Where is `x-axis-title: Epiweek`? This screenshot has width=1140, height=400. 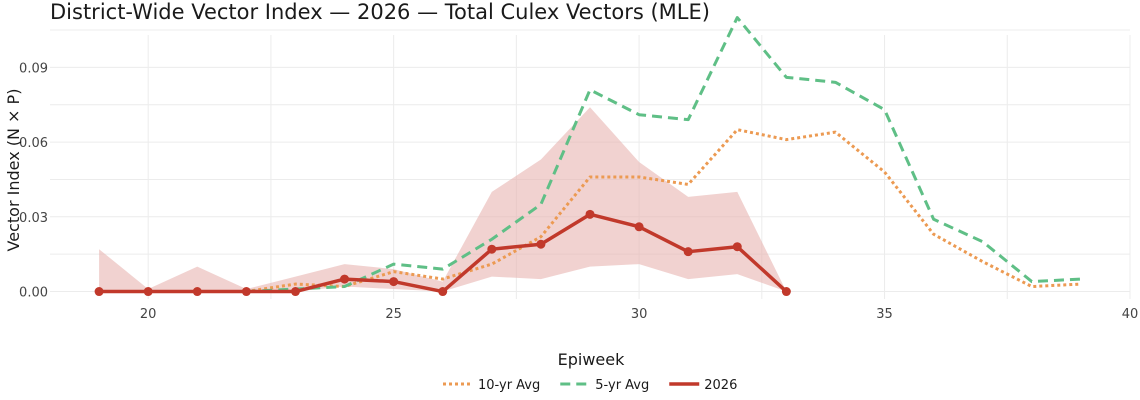
x-axis-title: Epiweek is located at coordinates (591, 359).